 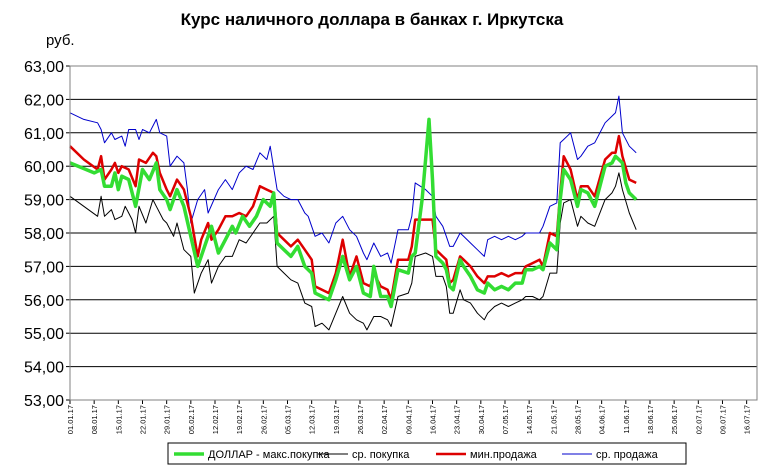 What do you see at coordinates (44, 401) in the screenshot?
I see `y-tick-label: 53,00` at bounding box center [44, 401].